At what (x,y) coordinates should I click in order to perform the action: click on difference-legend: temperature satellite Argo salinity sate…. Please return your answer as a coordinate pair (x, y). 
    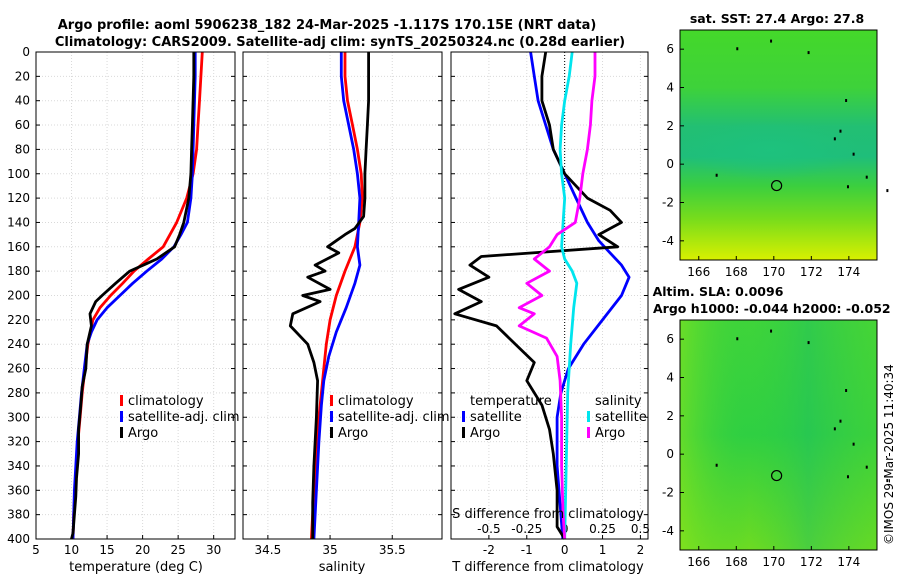
    Looking at the image, I should click on (554, 417).